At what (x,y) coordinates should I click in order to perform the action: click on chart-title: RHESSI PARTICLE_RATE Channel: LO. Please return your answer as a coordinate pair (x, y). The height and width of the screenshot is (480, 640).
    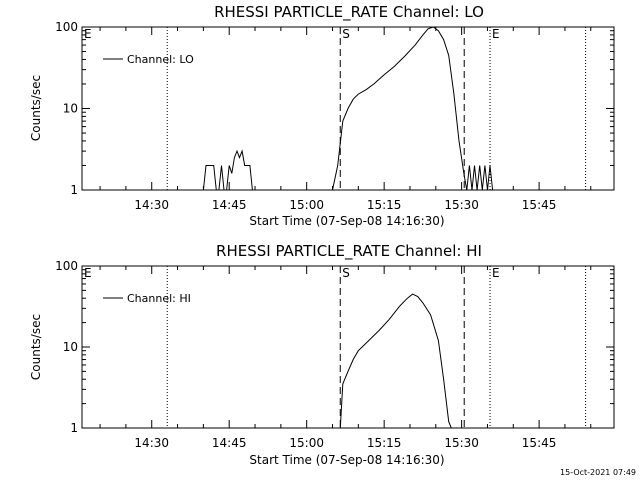
    Looking at the image, I should click on (349, 12).